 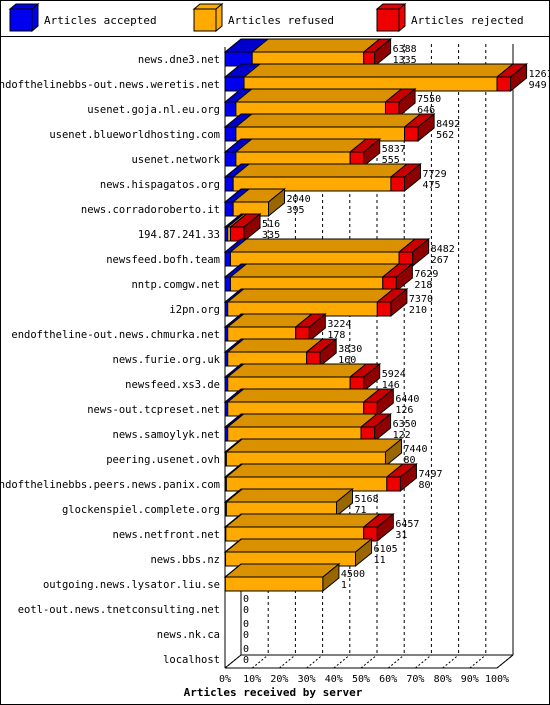 I want to click on data-label-total: 6350, so click(x=405, y=424).